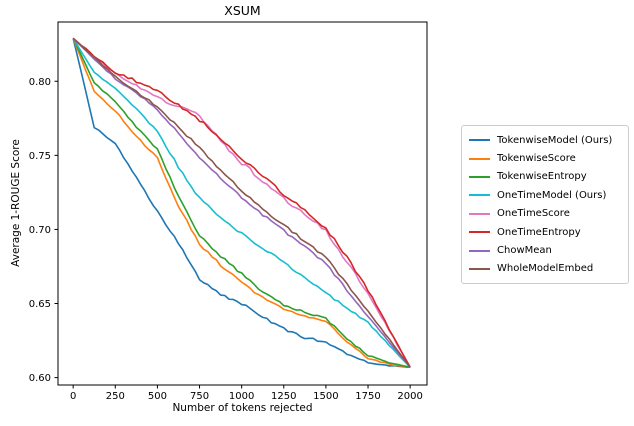 This screenshot has width=634, height=426. Describe the element at coordinates (157, 396) in the screenshot. I see `x-tick-label: 500` at that location.